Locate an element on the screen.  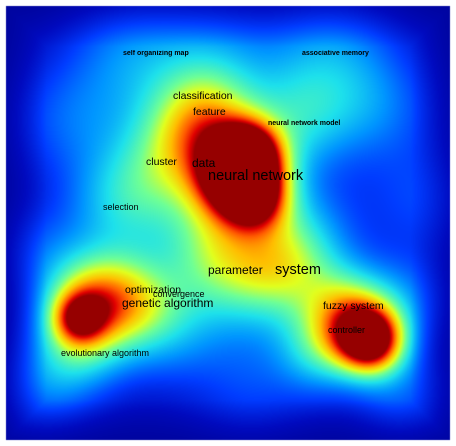
term-label: classification is located at coordinates (203, 96).